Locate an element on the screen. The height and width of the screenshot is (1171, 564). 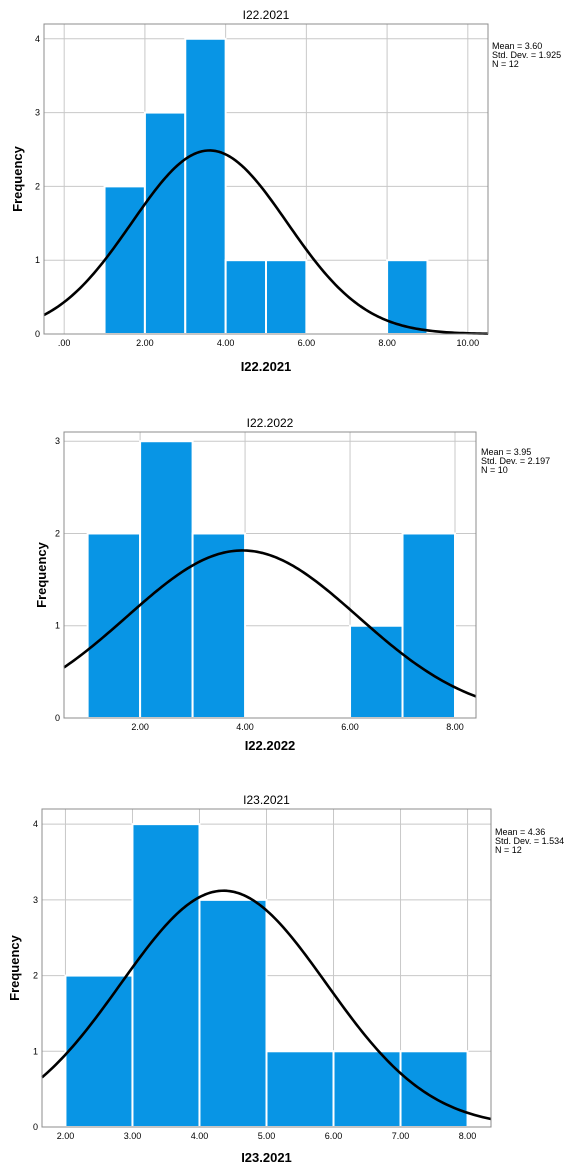
stats-legend-line: Mean = 3.60 is located at coordinates (517, 46).